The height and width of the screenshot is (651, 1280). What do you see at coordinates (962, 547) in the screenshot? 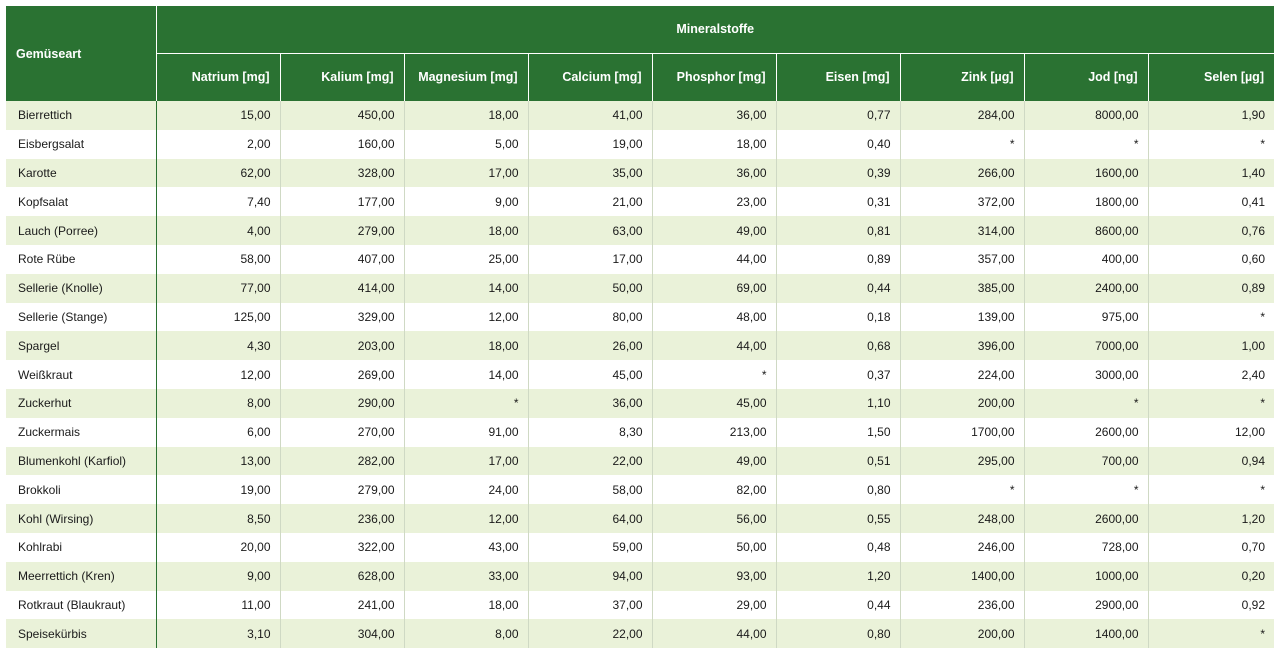
I see `cell-zink: 246,00` at bounding box center [962, 547].